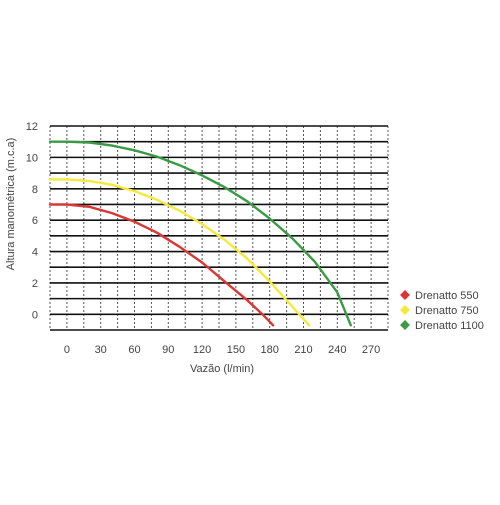 The height and width of the screenshot is (505, 500). What do you see at coordinates (32, 127) in the screenshot?
I see `y-tick-label: 12` at bounding box center [32, 127].